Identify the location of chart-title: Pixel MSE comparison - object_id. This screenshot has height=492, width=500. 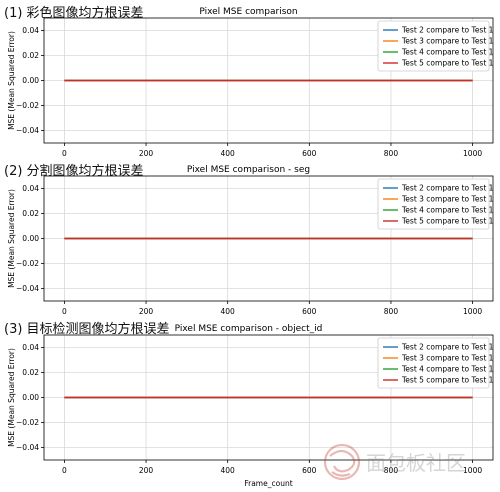
(249, 329).